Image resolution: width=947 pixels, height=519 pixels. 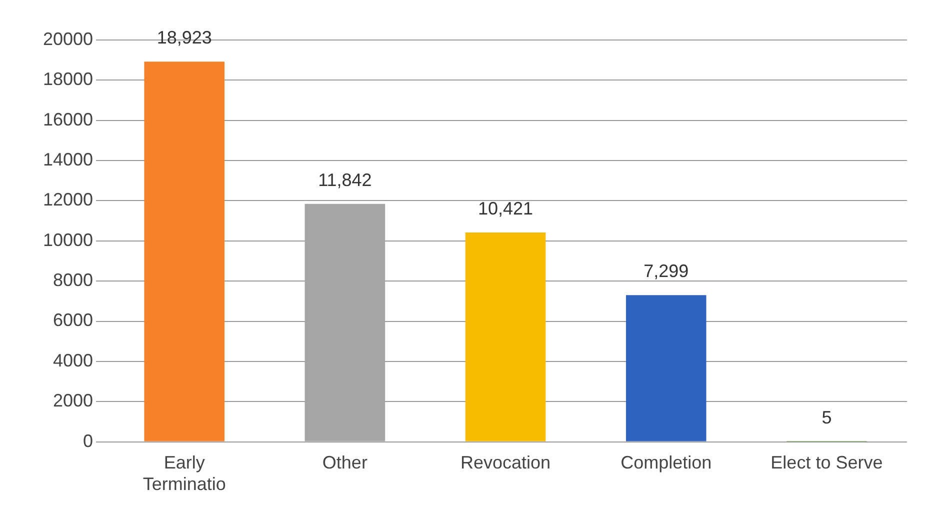 I want to click on x-tick-label: Revocation, so click(x=505, y=462).